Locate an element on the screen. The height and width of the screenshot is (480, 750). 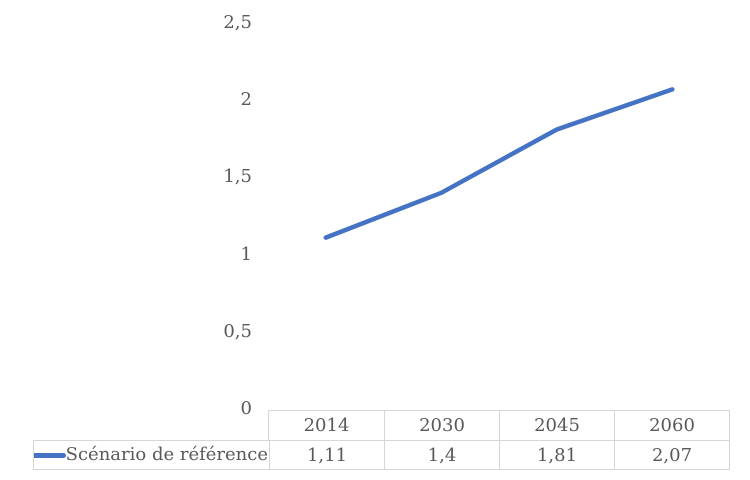
series-color-swatch-icon is located at coordinates (50, 455).